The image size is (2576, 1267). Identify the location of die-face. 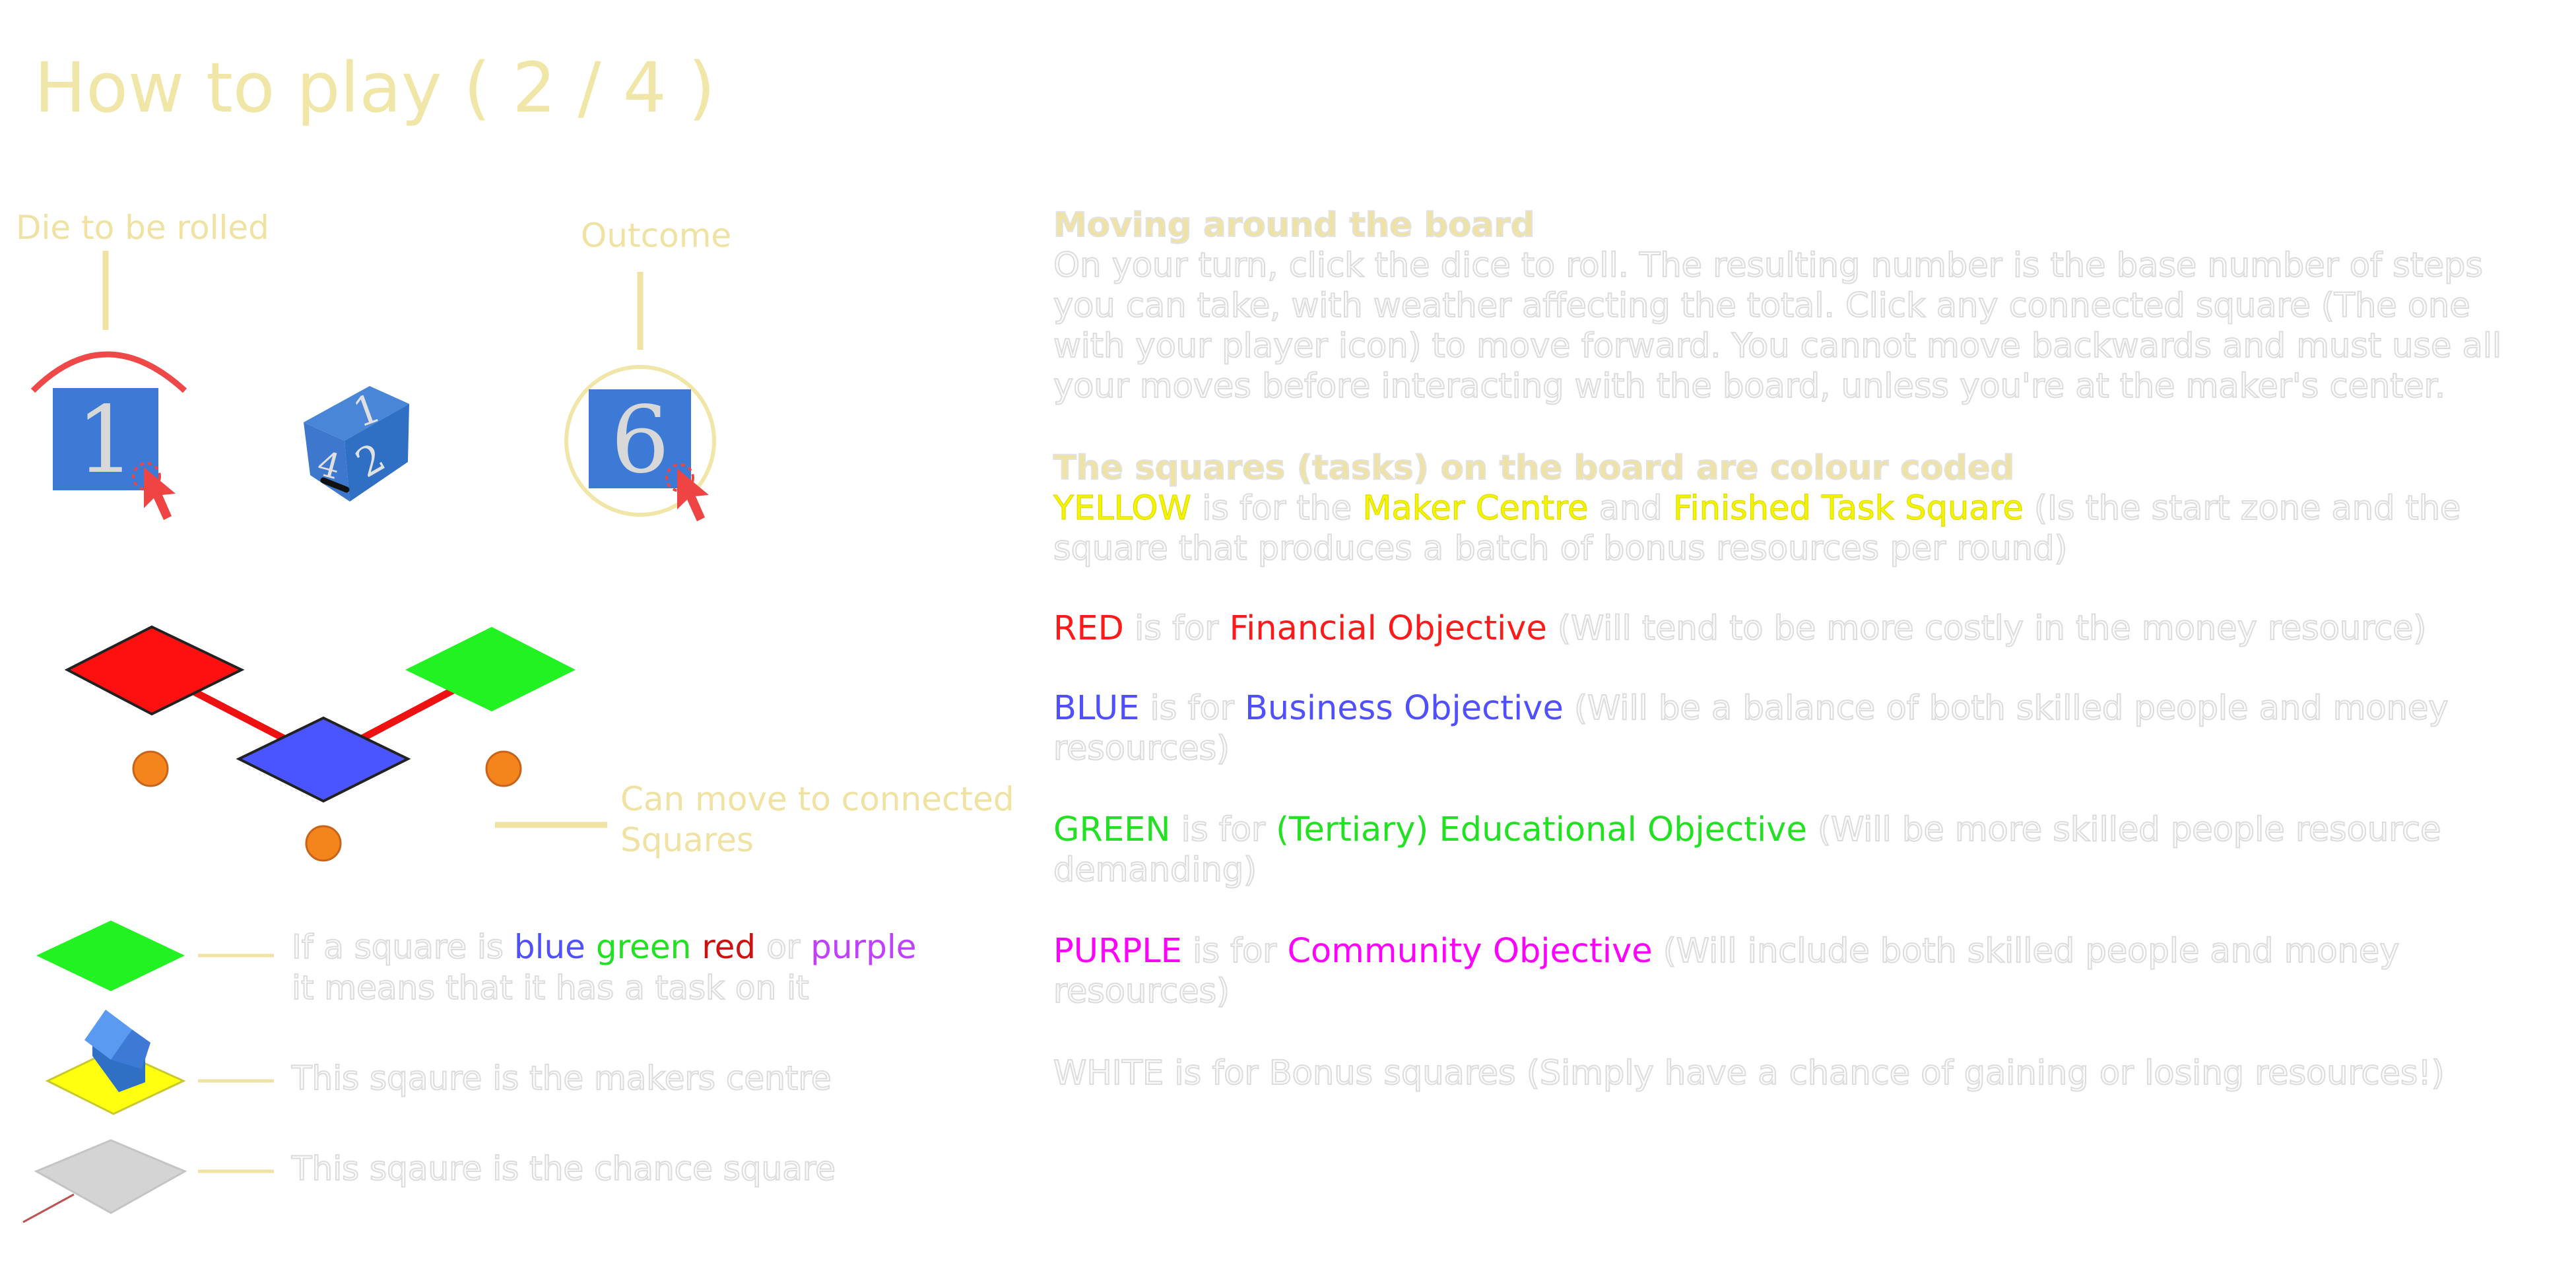
(105, 439).